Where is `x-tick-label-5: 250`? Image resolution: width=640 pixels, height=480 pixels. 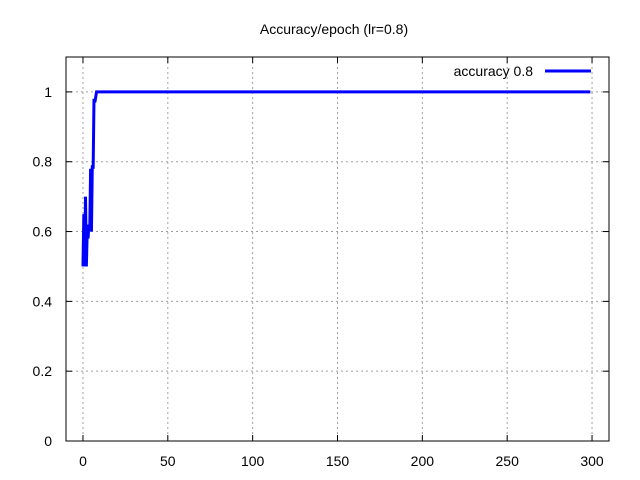 x-tick-label-5: 250 is located at coordinates (508, 461).